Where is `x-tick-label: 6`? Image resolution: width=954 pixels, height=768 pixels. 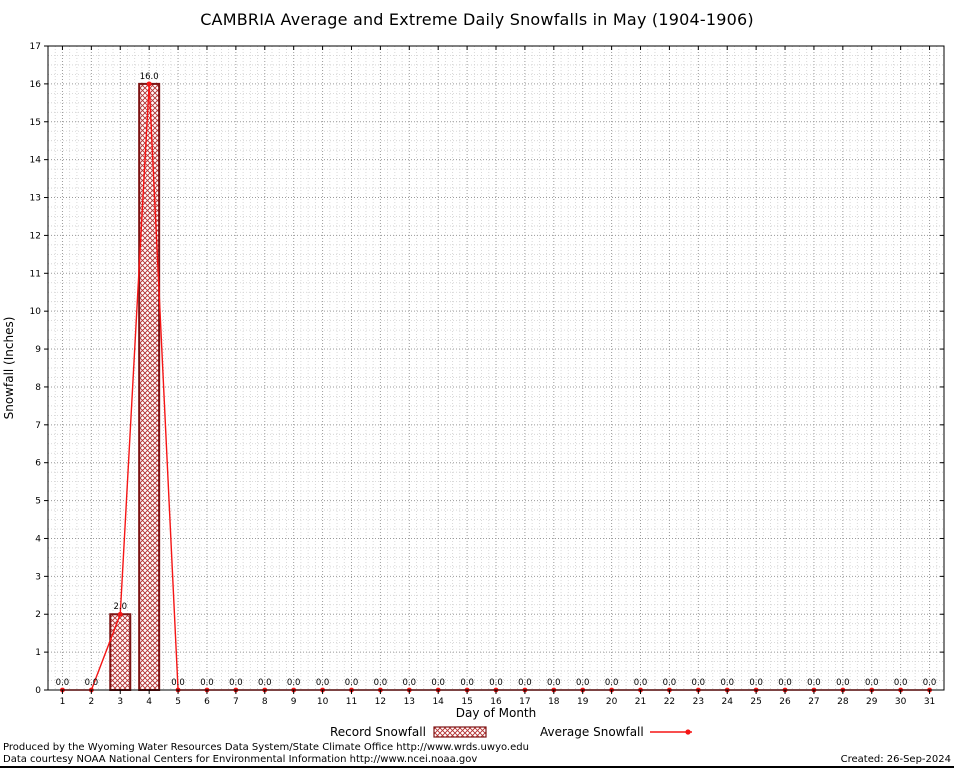
x-tick-label: 6 is located at coordinates (207, 702).